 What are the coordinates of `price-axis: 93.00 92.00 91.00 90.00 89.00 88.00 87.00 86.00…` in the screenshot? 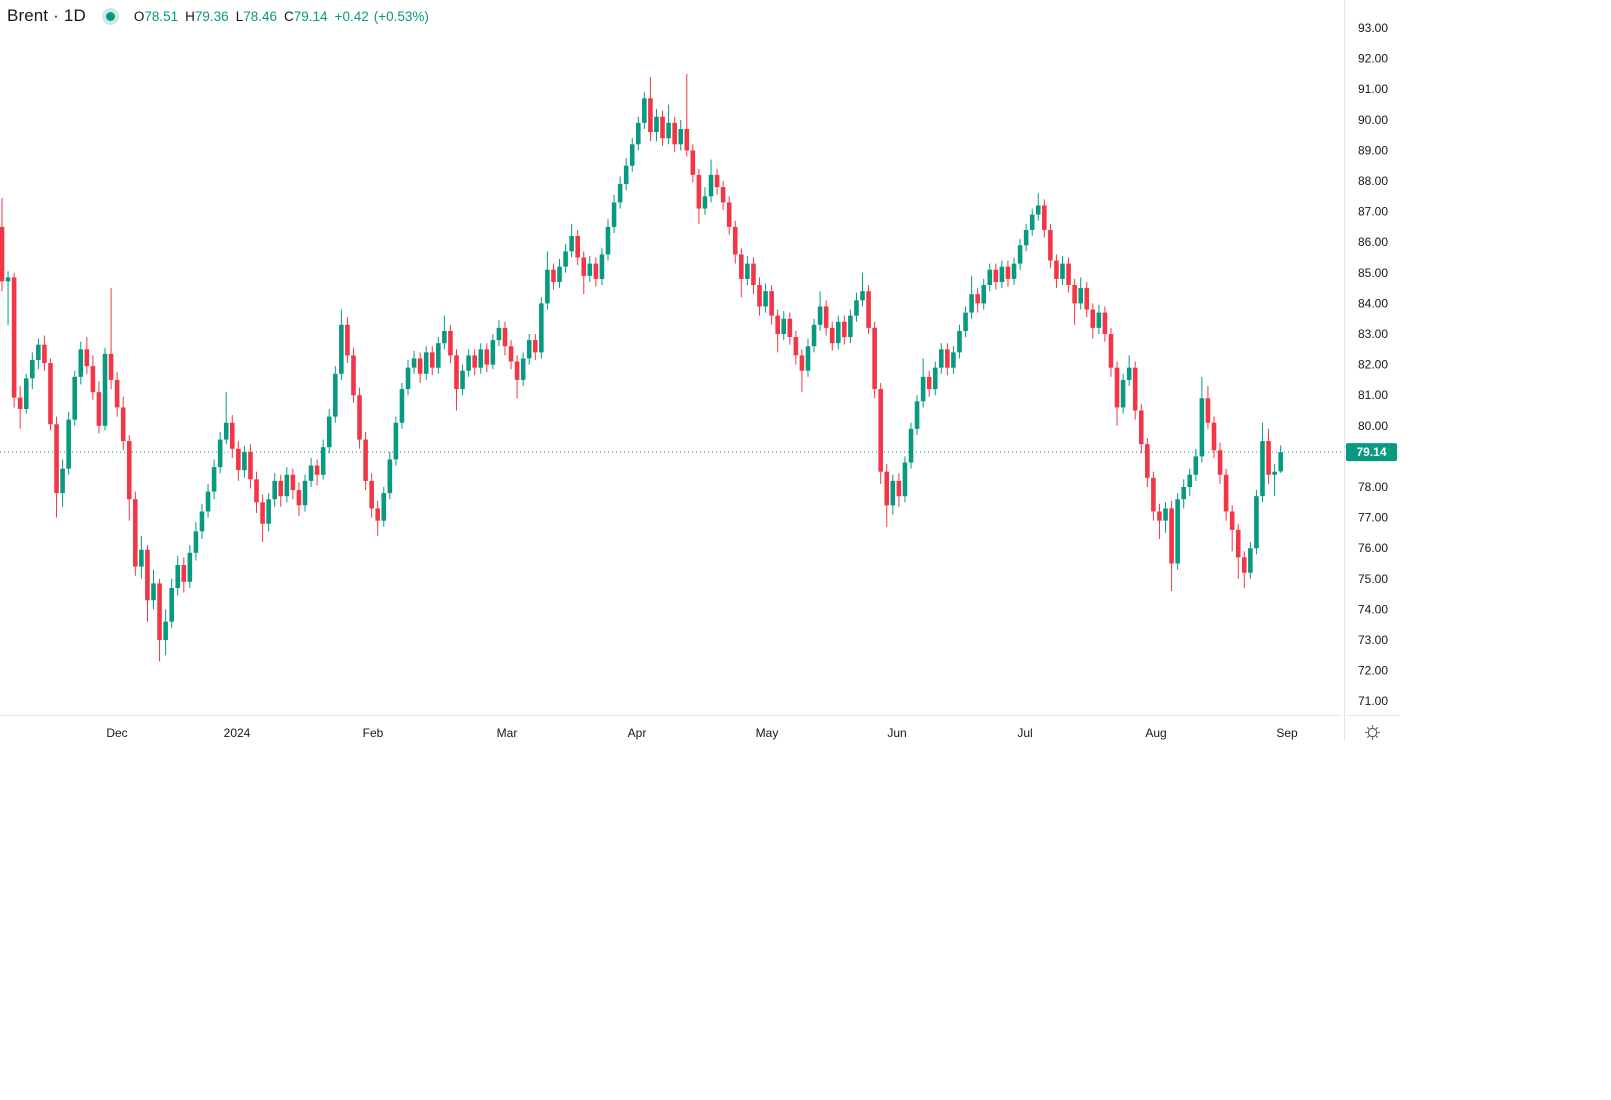 It's located at (1373, 364).